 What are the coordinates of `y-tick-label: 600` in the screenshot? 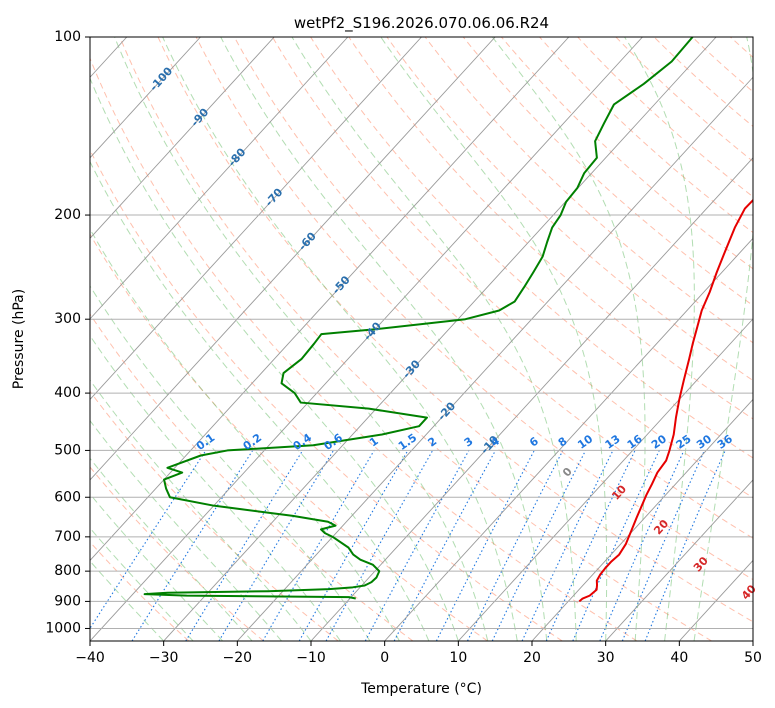 It's located at (67, 497).